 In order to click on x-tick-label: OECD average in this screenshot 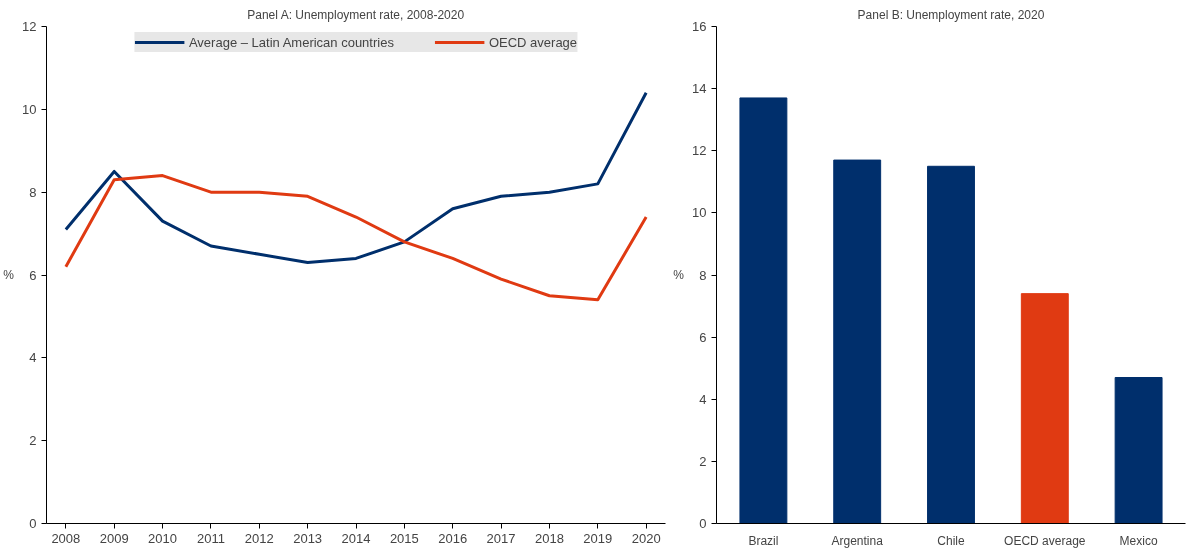, I will do `click(1045, 540)`.